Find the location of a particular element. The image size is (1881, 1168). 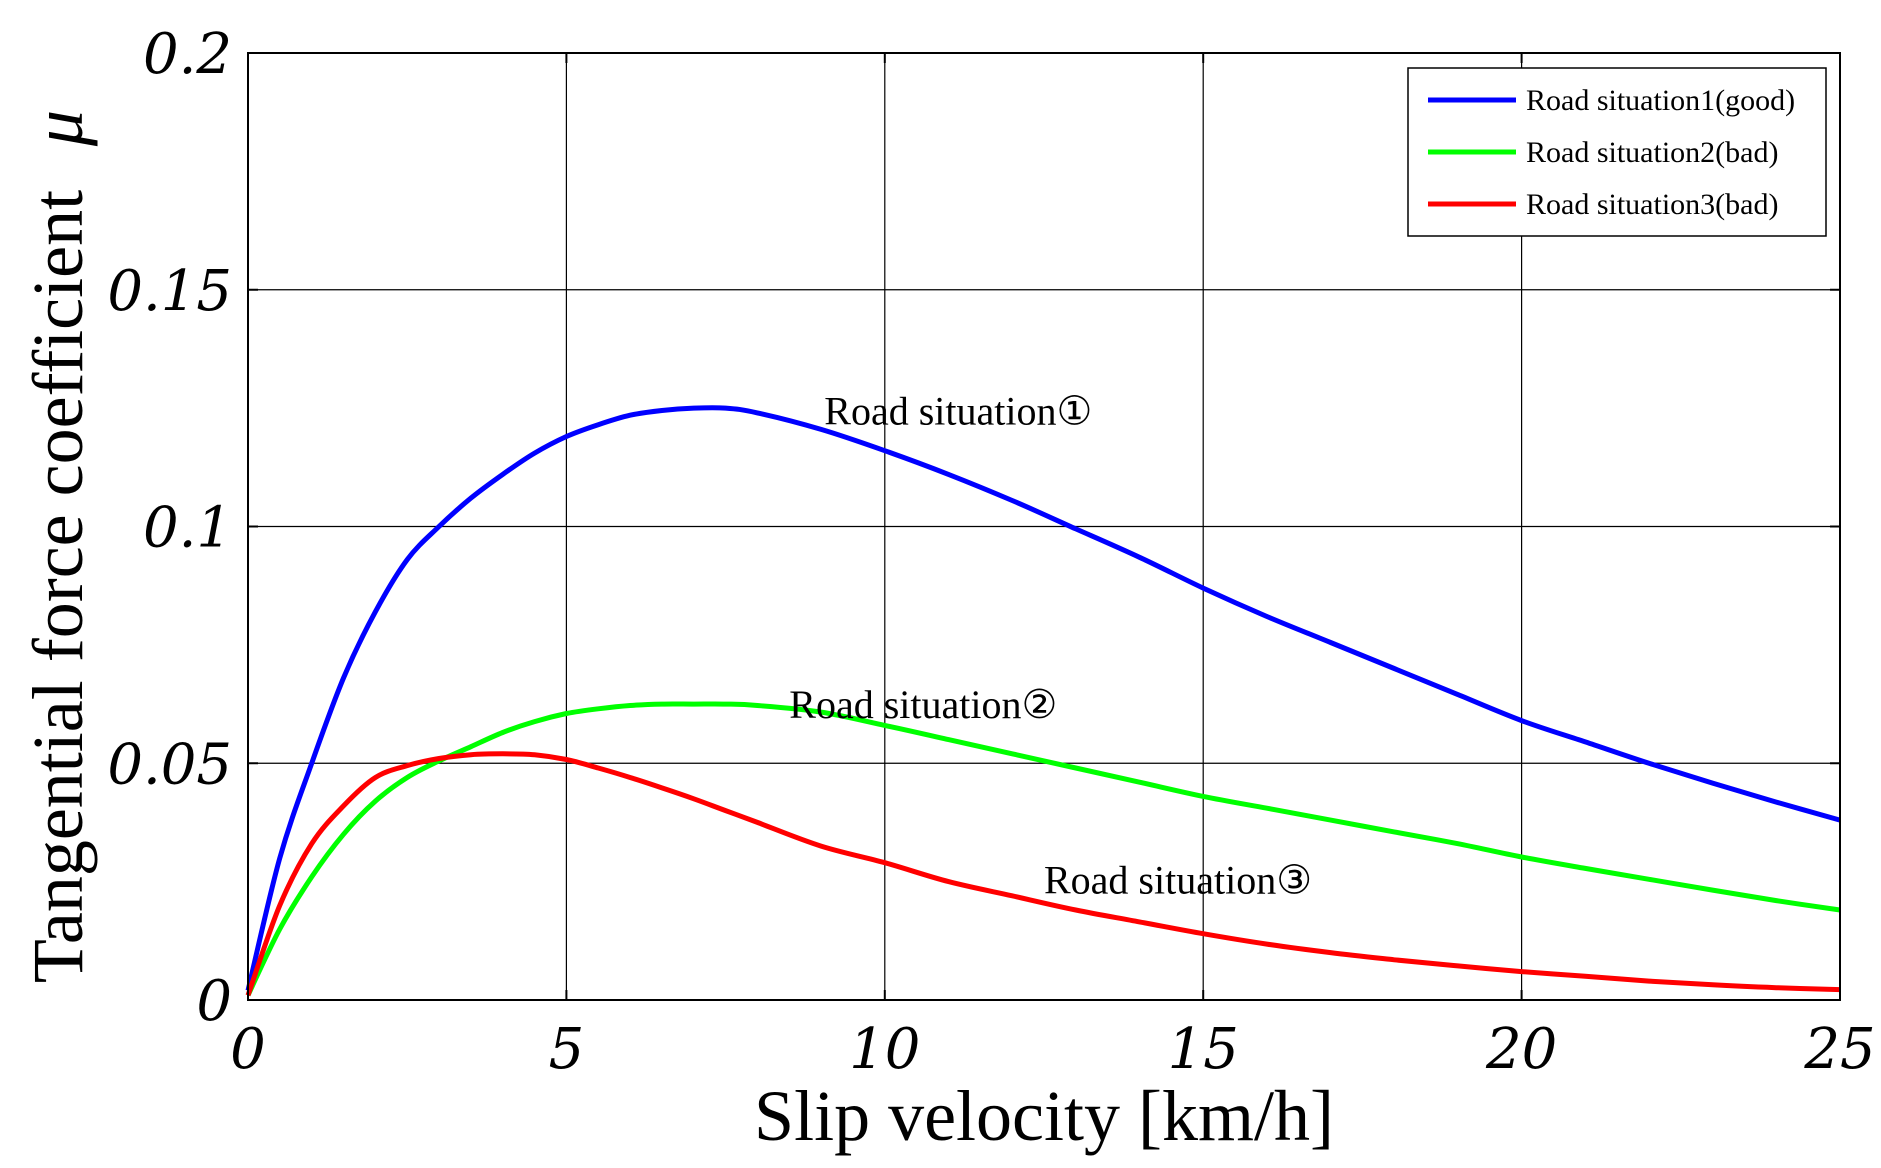

x-tick-label-2: 10 is located at coordinates (884, 1049).